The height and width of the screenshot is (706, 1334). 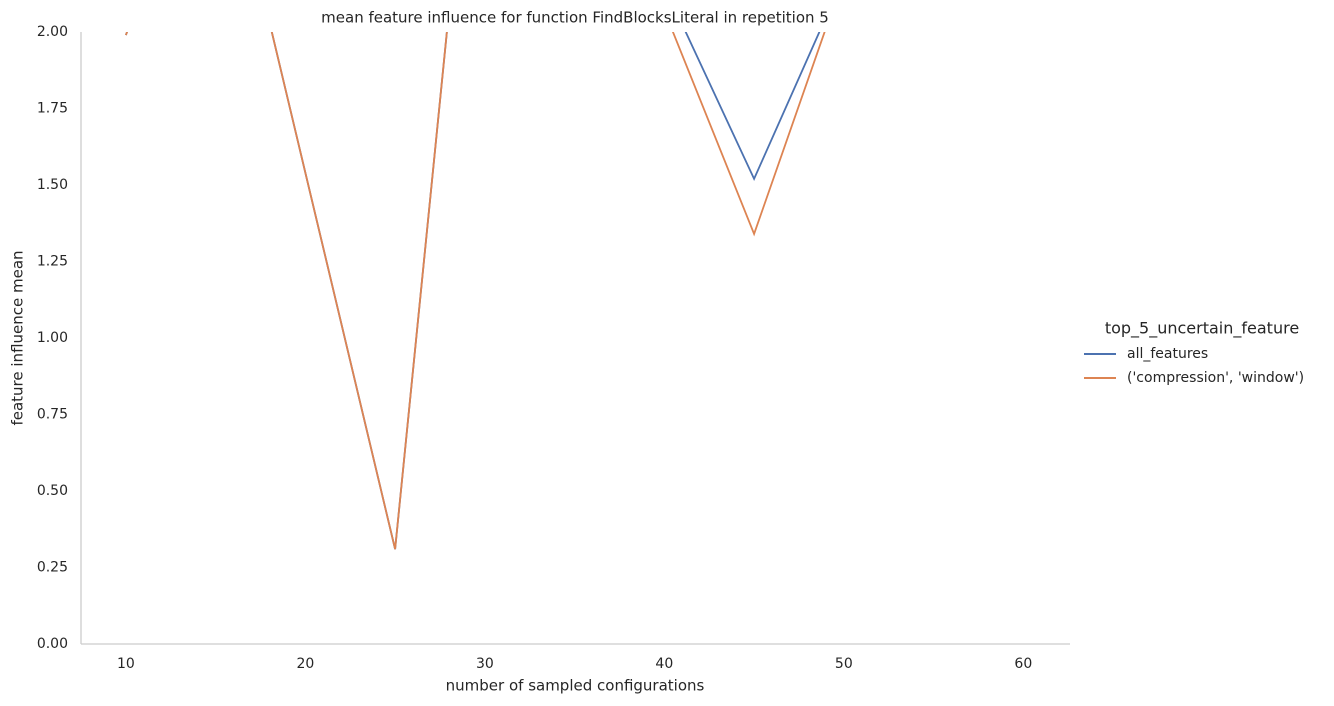 I want to click on y-tick-label: 0.75, so click(x=52, y=415).